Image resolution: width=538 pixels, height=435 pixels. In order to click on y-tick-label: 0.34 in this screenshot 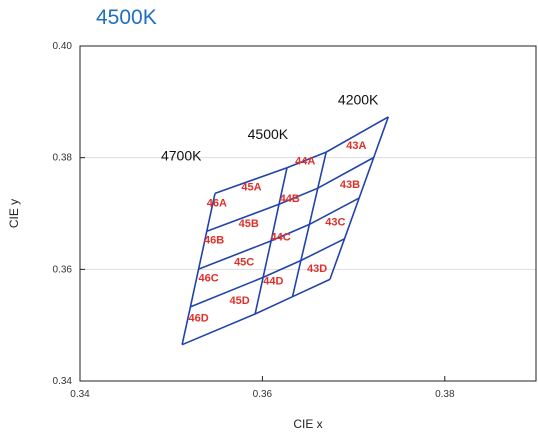, I will do `click(63, 381)`.